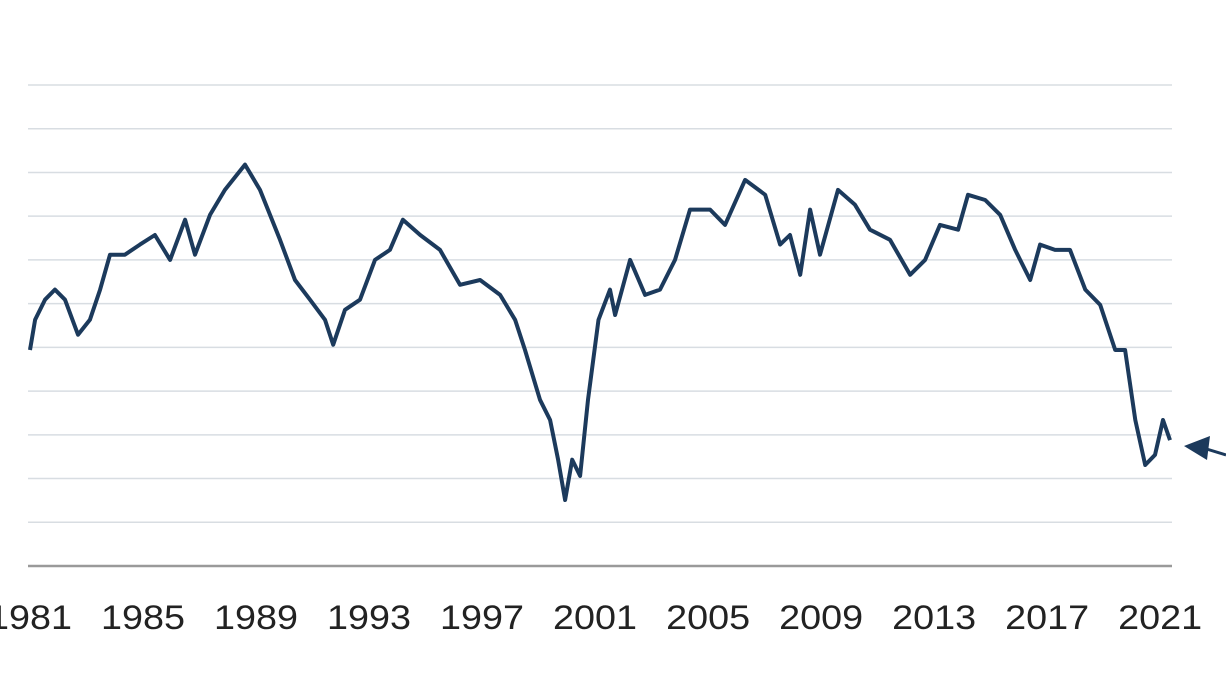  I want to click on x-tick-label: 1981, so click(36, 618).